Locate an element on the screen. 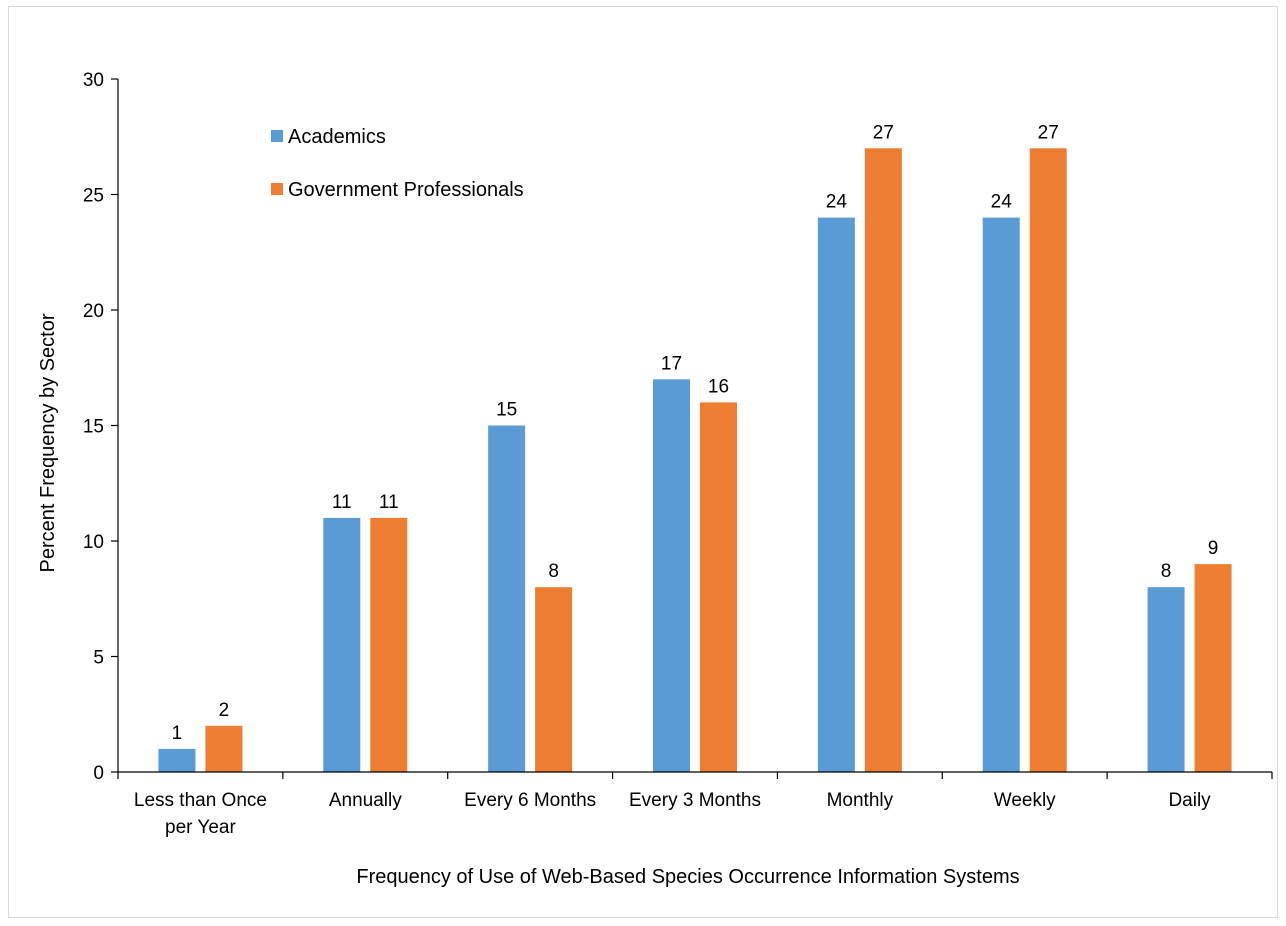  y-axis-ticks: 0 5 10 15 20 25 30 is located at coordinates (100, 427).